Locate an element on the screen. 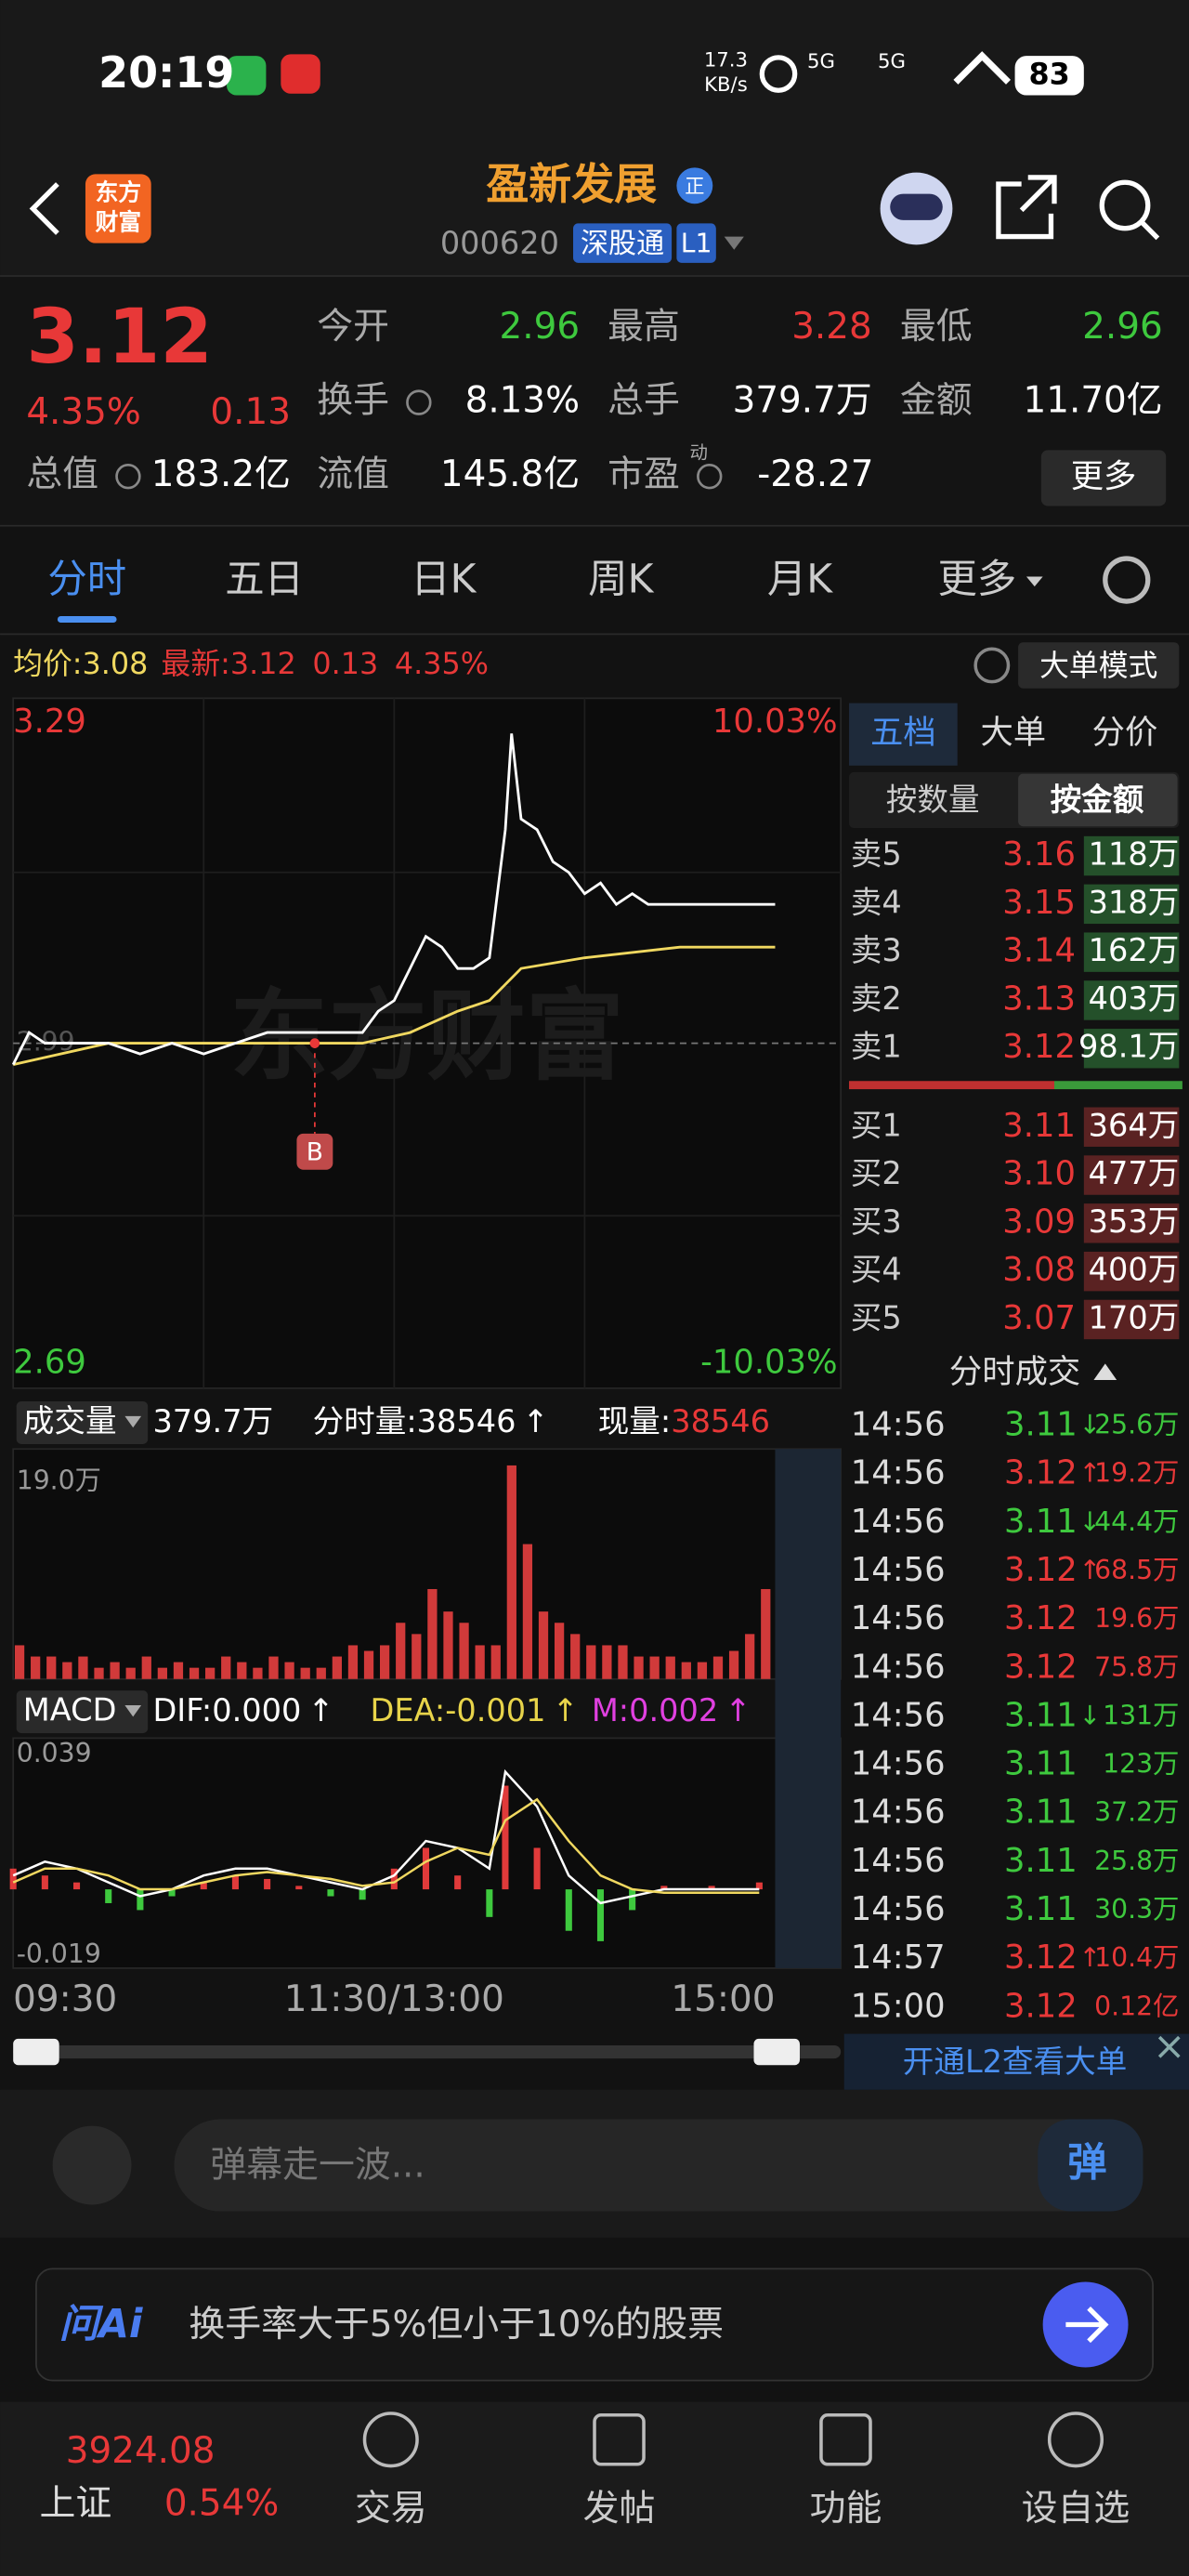 This screenshot has width=1189, height=2576. search-button is located at coordinates (1125, 205).